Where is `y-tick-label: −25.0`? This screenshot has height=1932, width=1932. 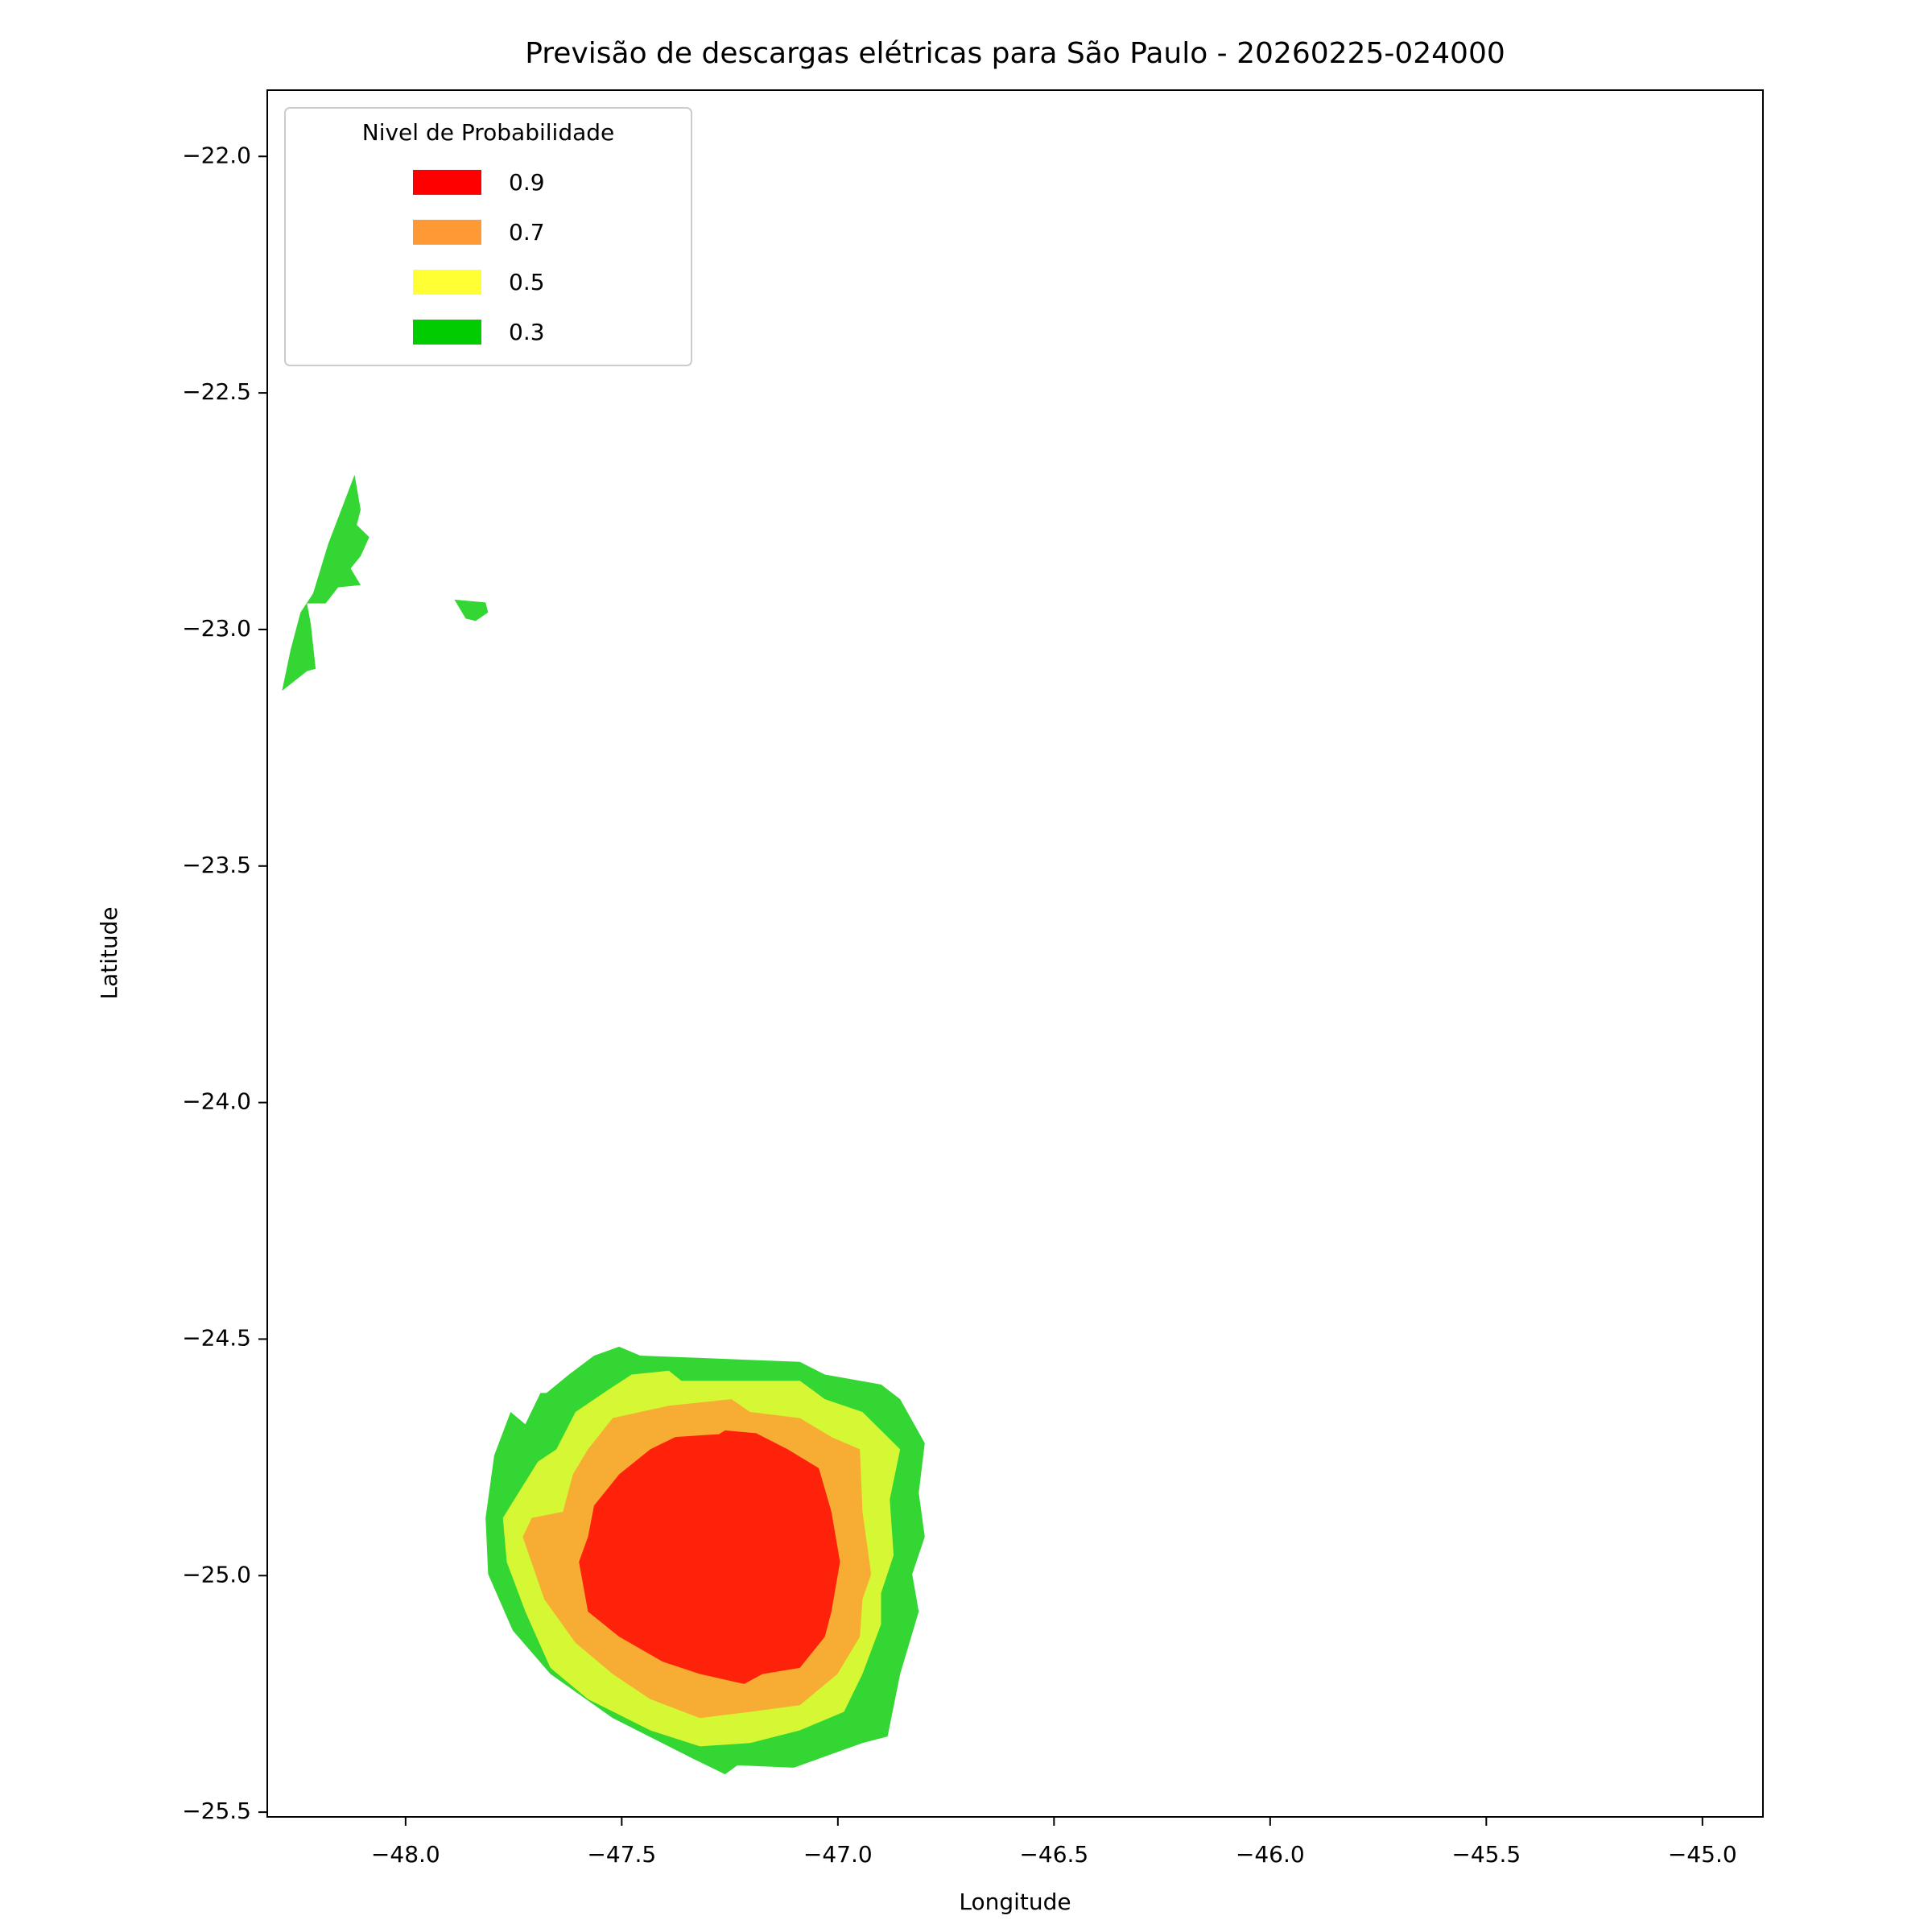
y-tick-label: −25.0 is located at coordinates (216, 1574).